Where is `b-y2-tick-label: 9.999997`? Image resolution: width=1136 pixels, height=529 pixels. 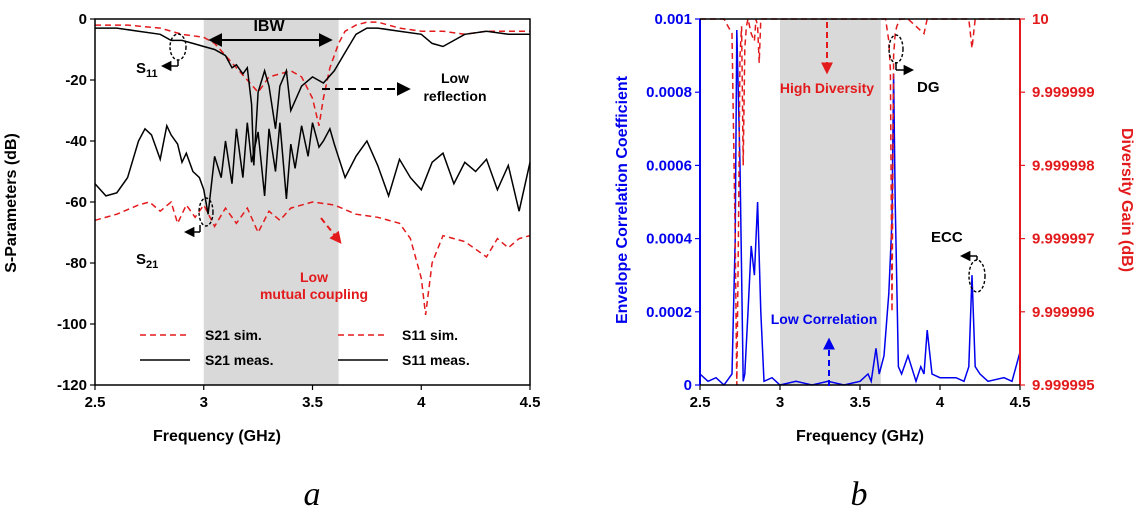 b-y2-tick-label: 9.999997 is located at coordinates (1063, 239).